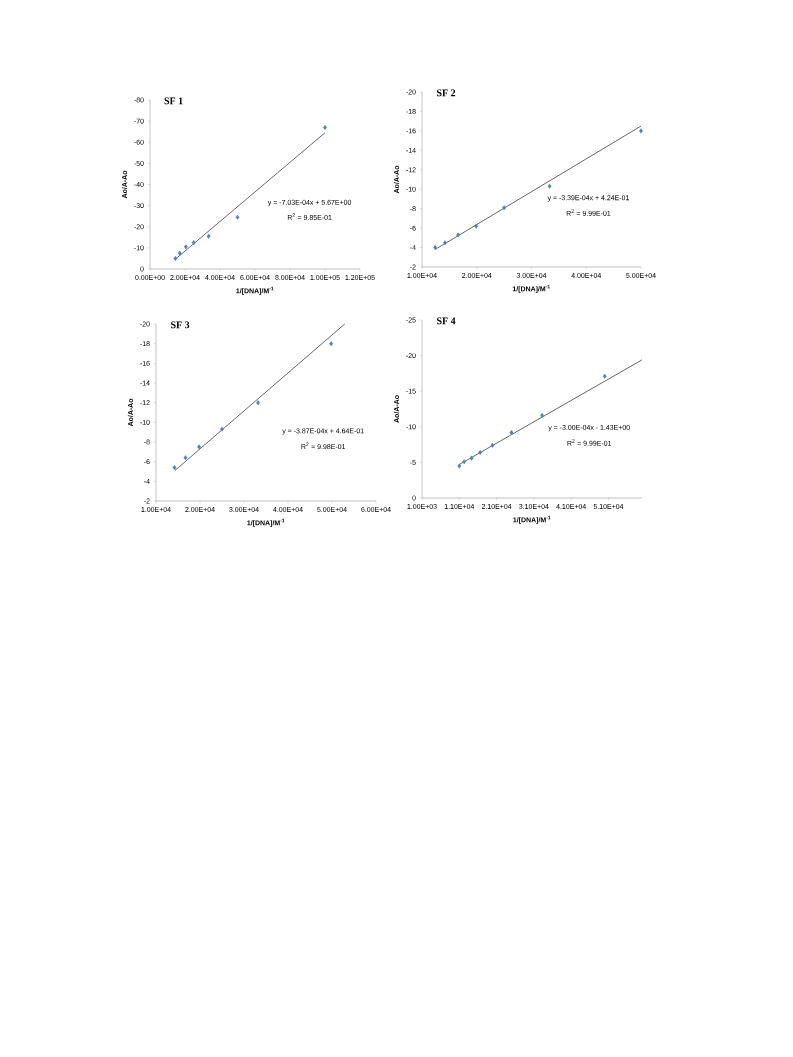 The width and height of the screenshot is (793, 1057). I want to click on chart-title: SF 3, so click(180, 325).